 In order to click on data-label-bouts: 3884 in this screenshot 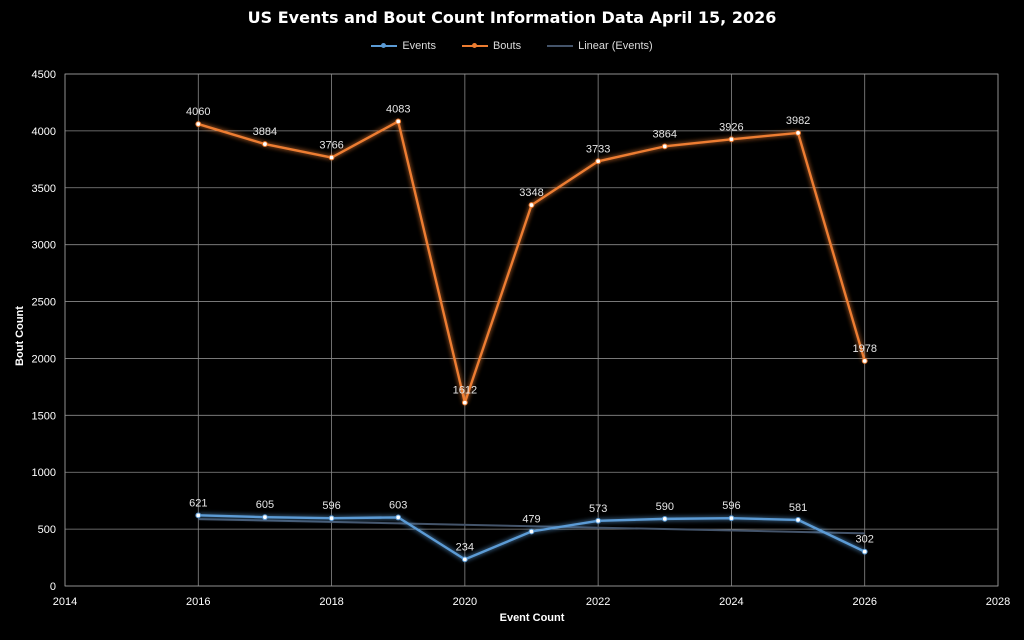, I will do `click(265, 132)`.